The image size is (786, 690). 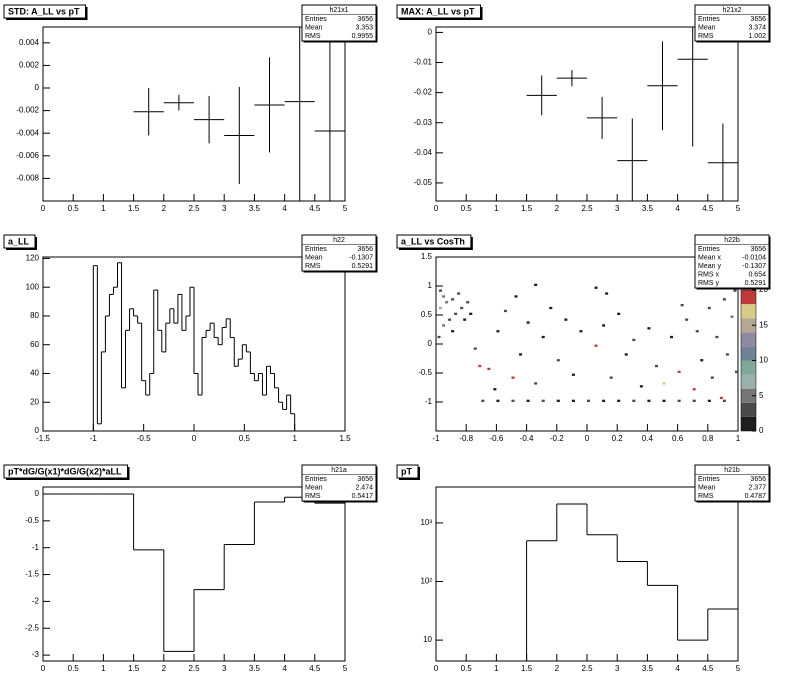 What do you see at coordinates (761, 430) in the screenshot?
I see `z-tick-label: 0` at bounding box center [761, 430].